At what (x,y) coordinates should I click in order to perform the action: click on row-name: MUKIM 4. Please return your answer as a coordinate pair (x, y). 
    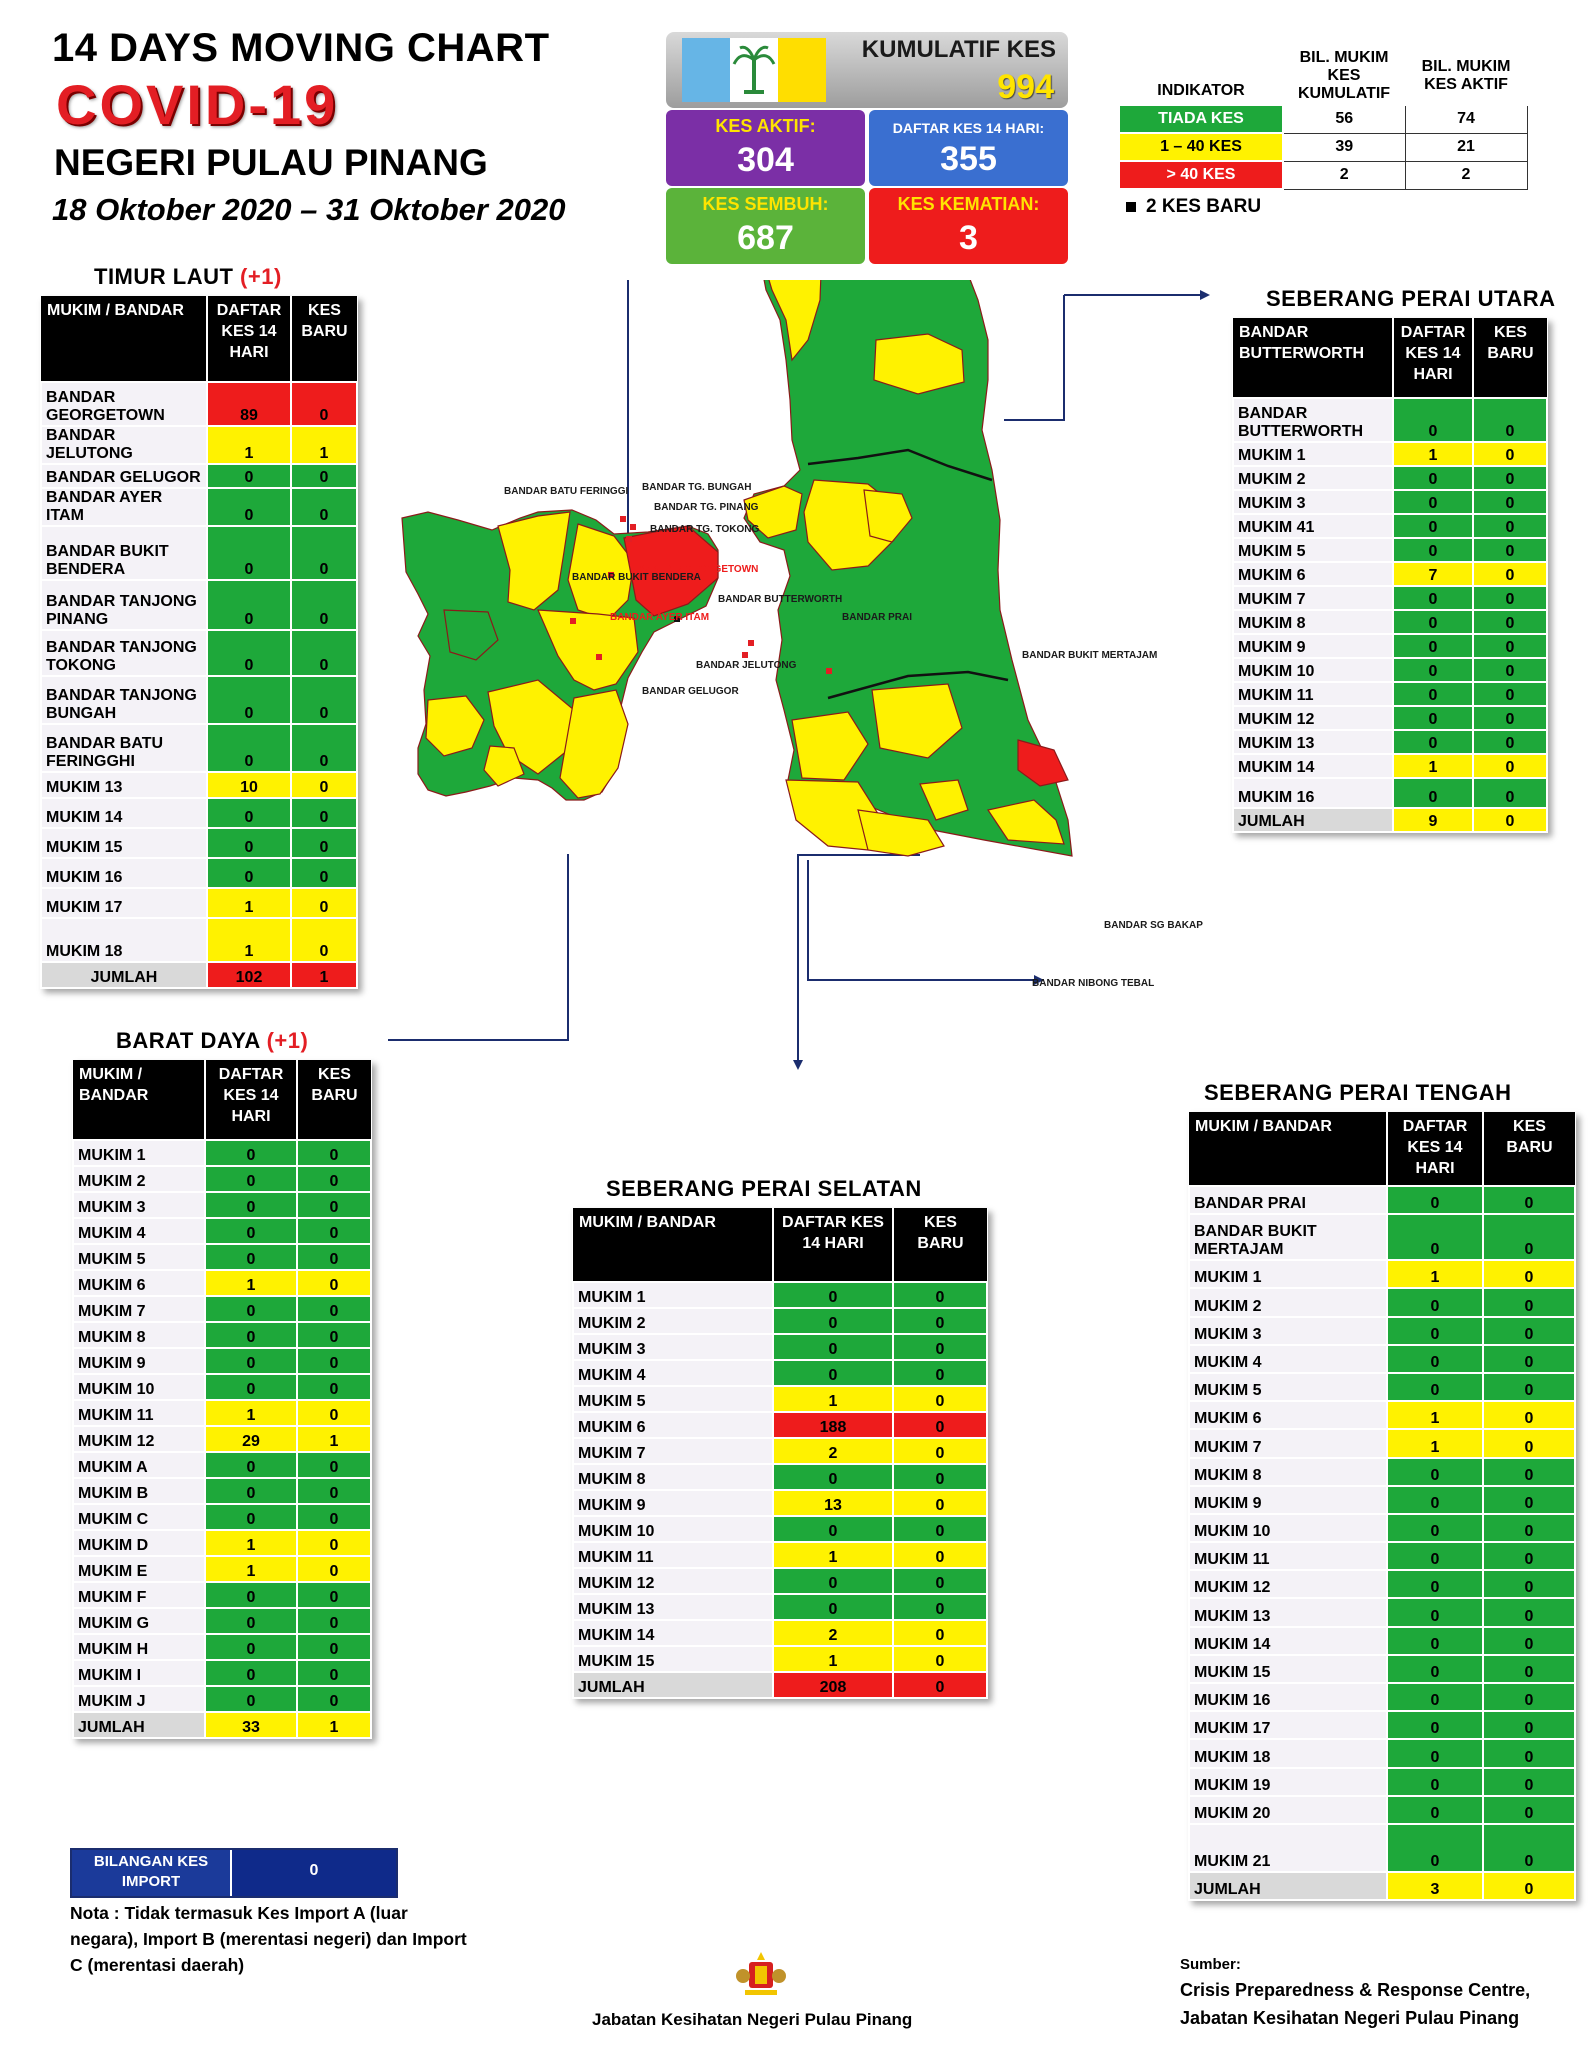
    Looking at the image, I should click on (1288, 1358).